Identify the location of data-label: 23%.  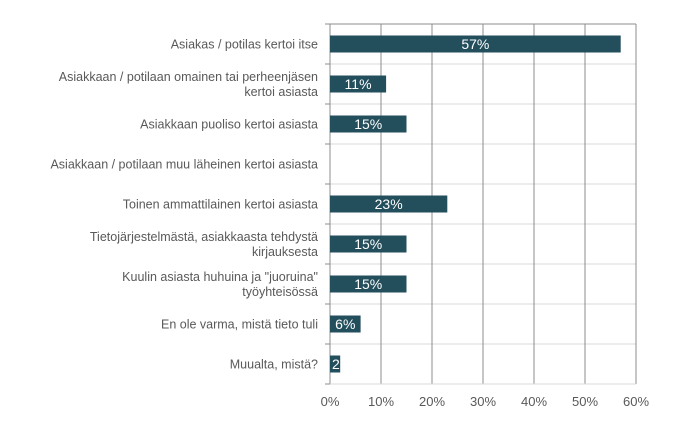
(389, 204).